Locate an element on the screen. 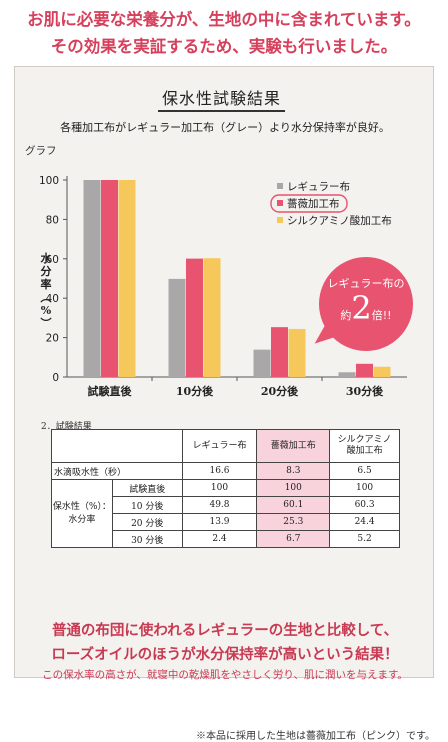  legend-label: シルクアミノ酸加工布 is located at coordinates (339, 220).